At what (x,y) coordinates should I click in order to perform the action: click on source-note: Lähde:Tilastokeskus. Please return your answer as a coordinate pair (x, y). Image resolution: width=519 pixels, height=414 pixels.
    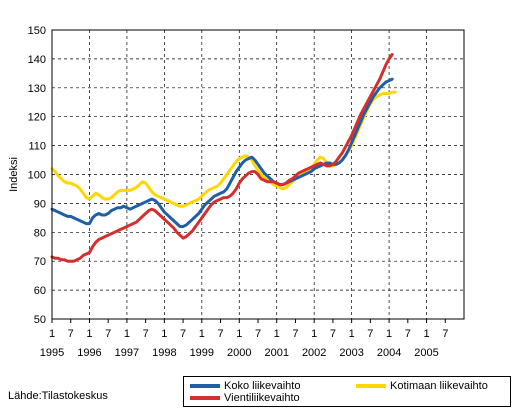
    Looking at the image, I should click on (58, 396).